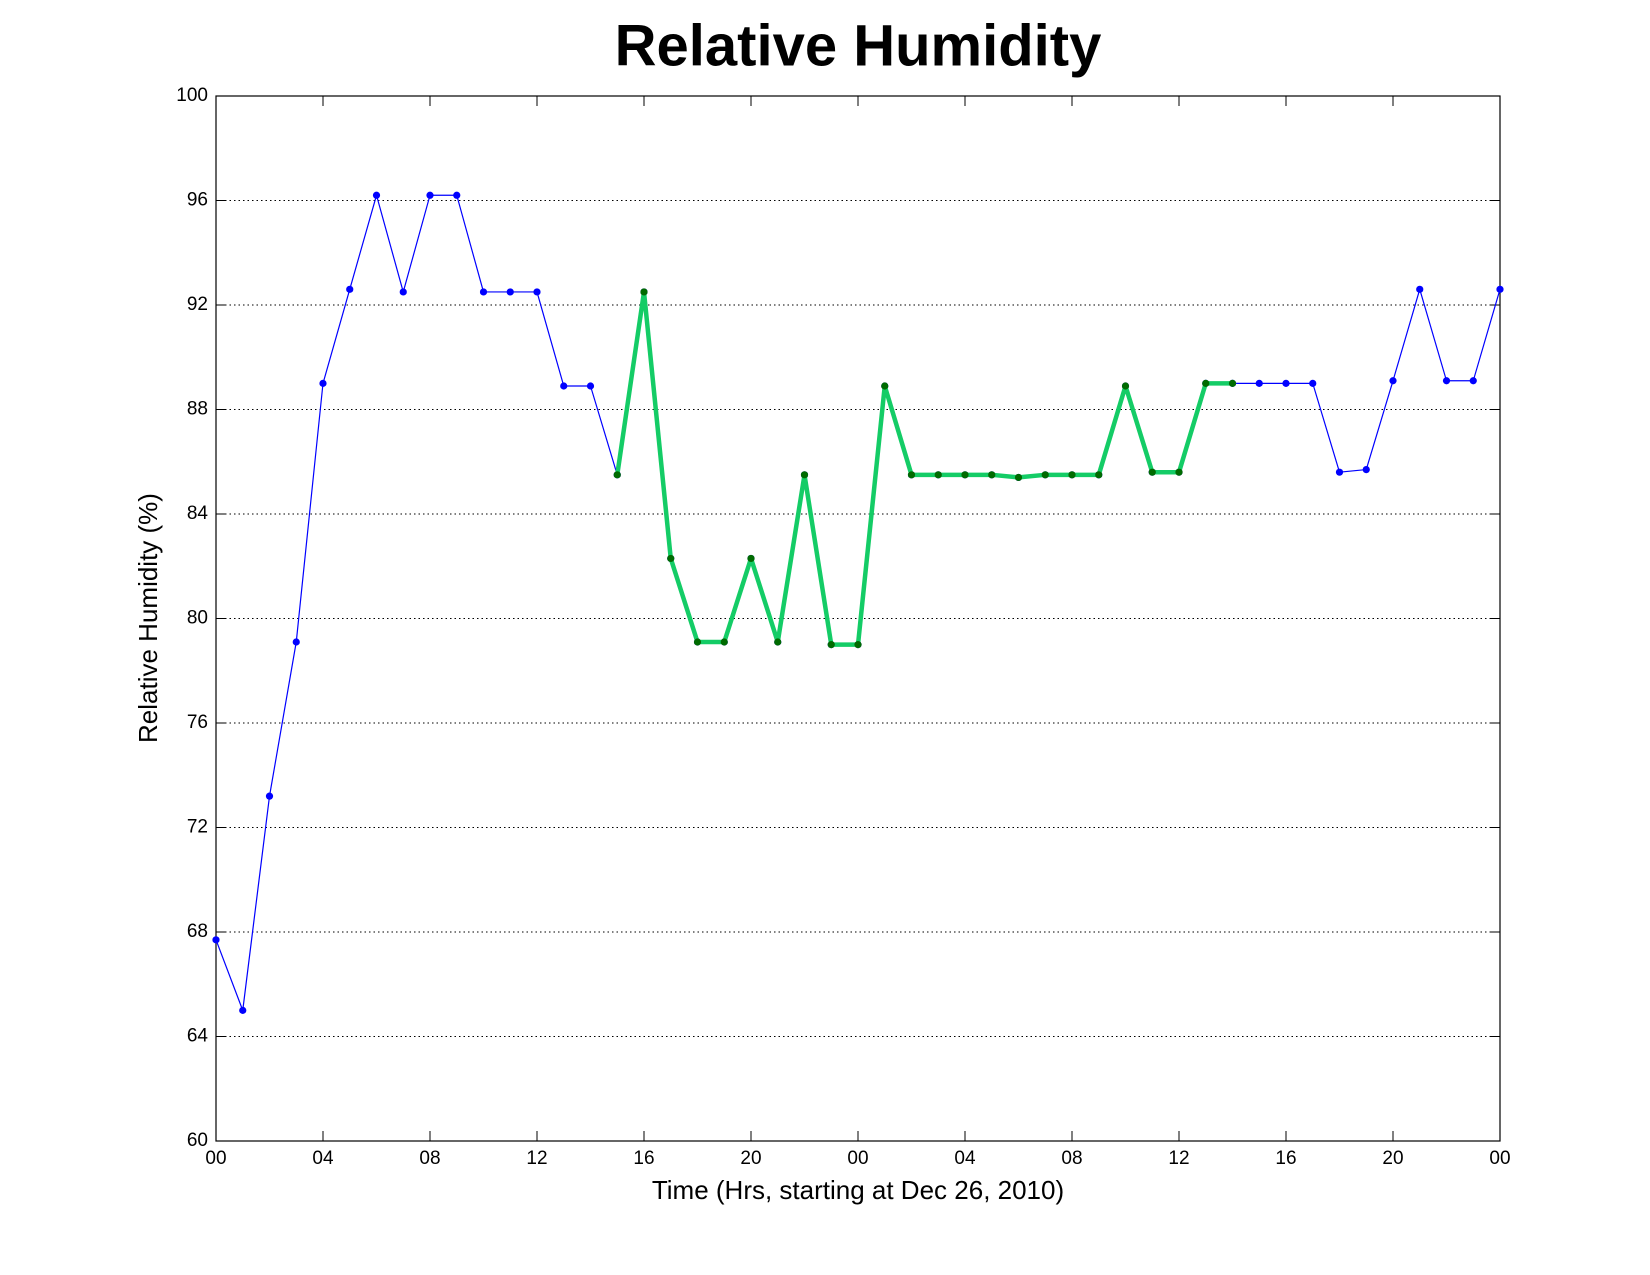  Describe the element at coordinates (197, 200) in the screenshot. I see `y-tick-label: 96` at that location.